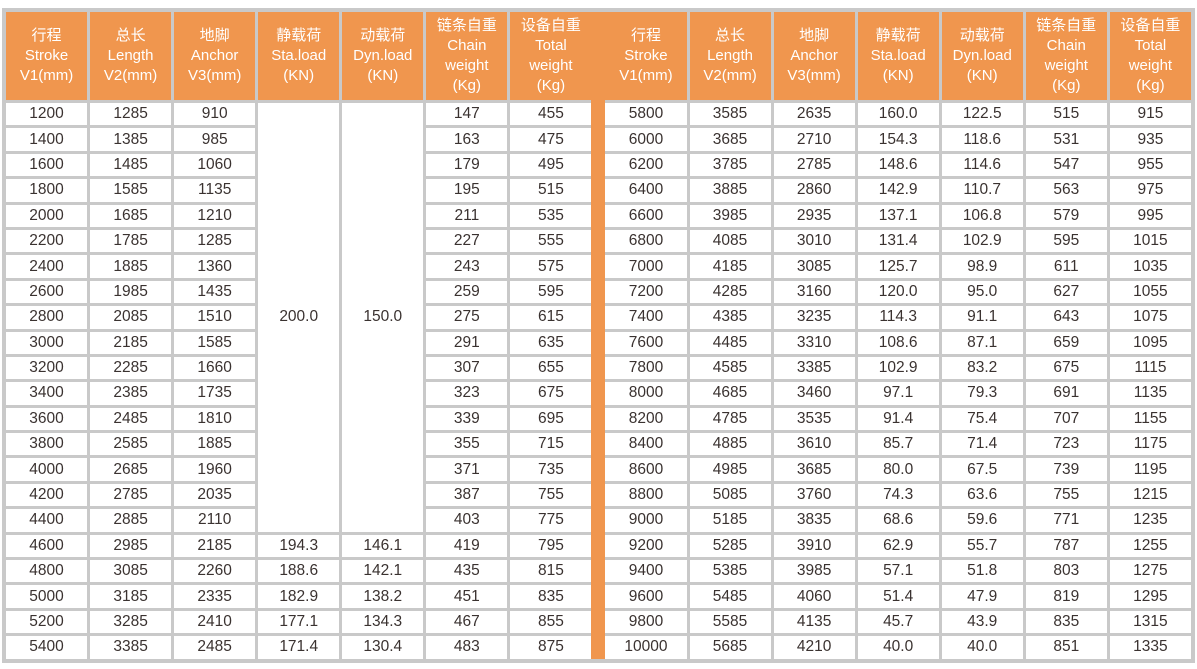 This screenshot has width=1197, height=669. Describe the element at coordinates (1150, 56) in the screenshot. I see `column-header-totalweight-right: 设备自重 Total weight (Kg)` at that location.